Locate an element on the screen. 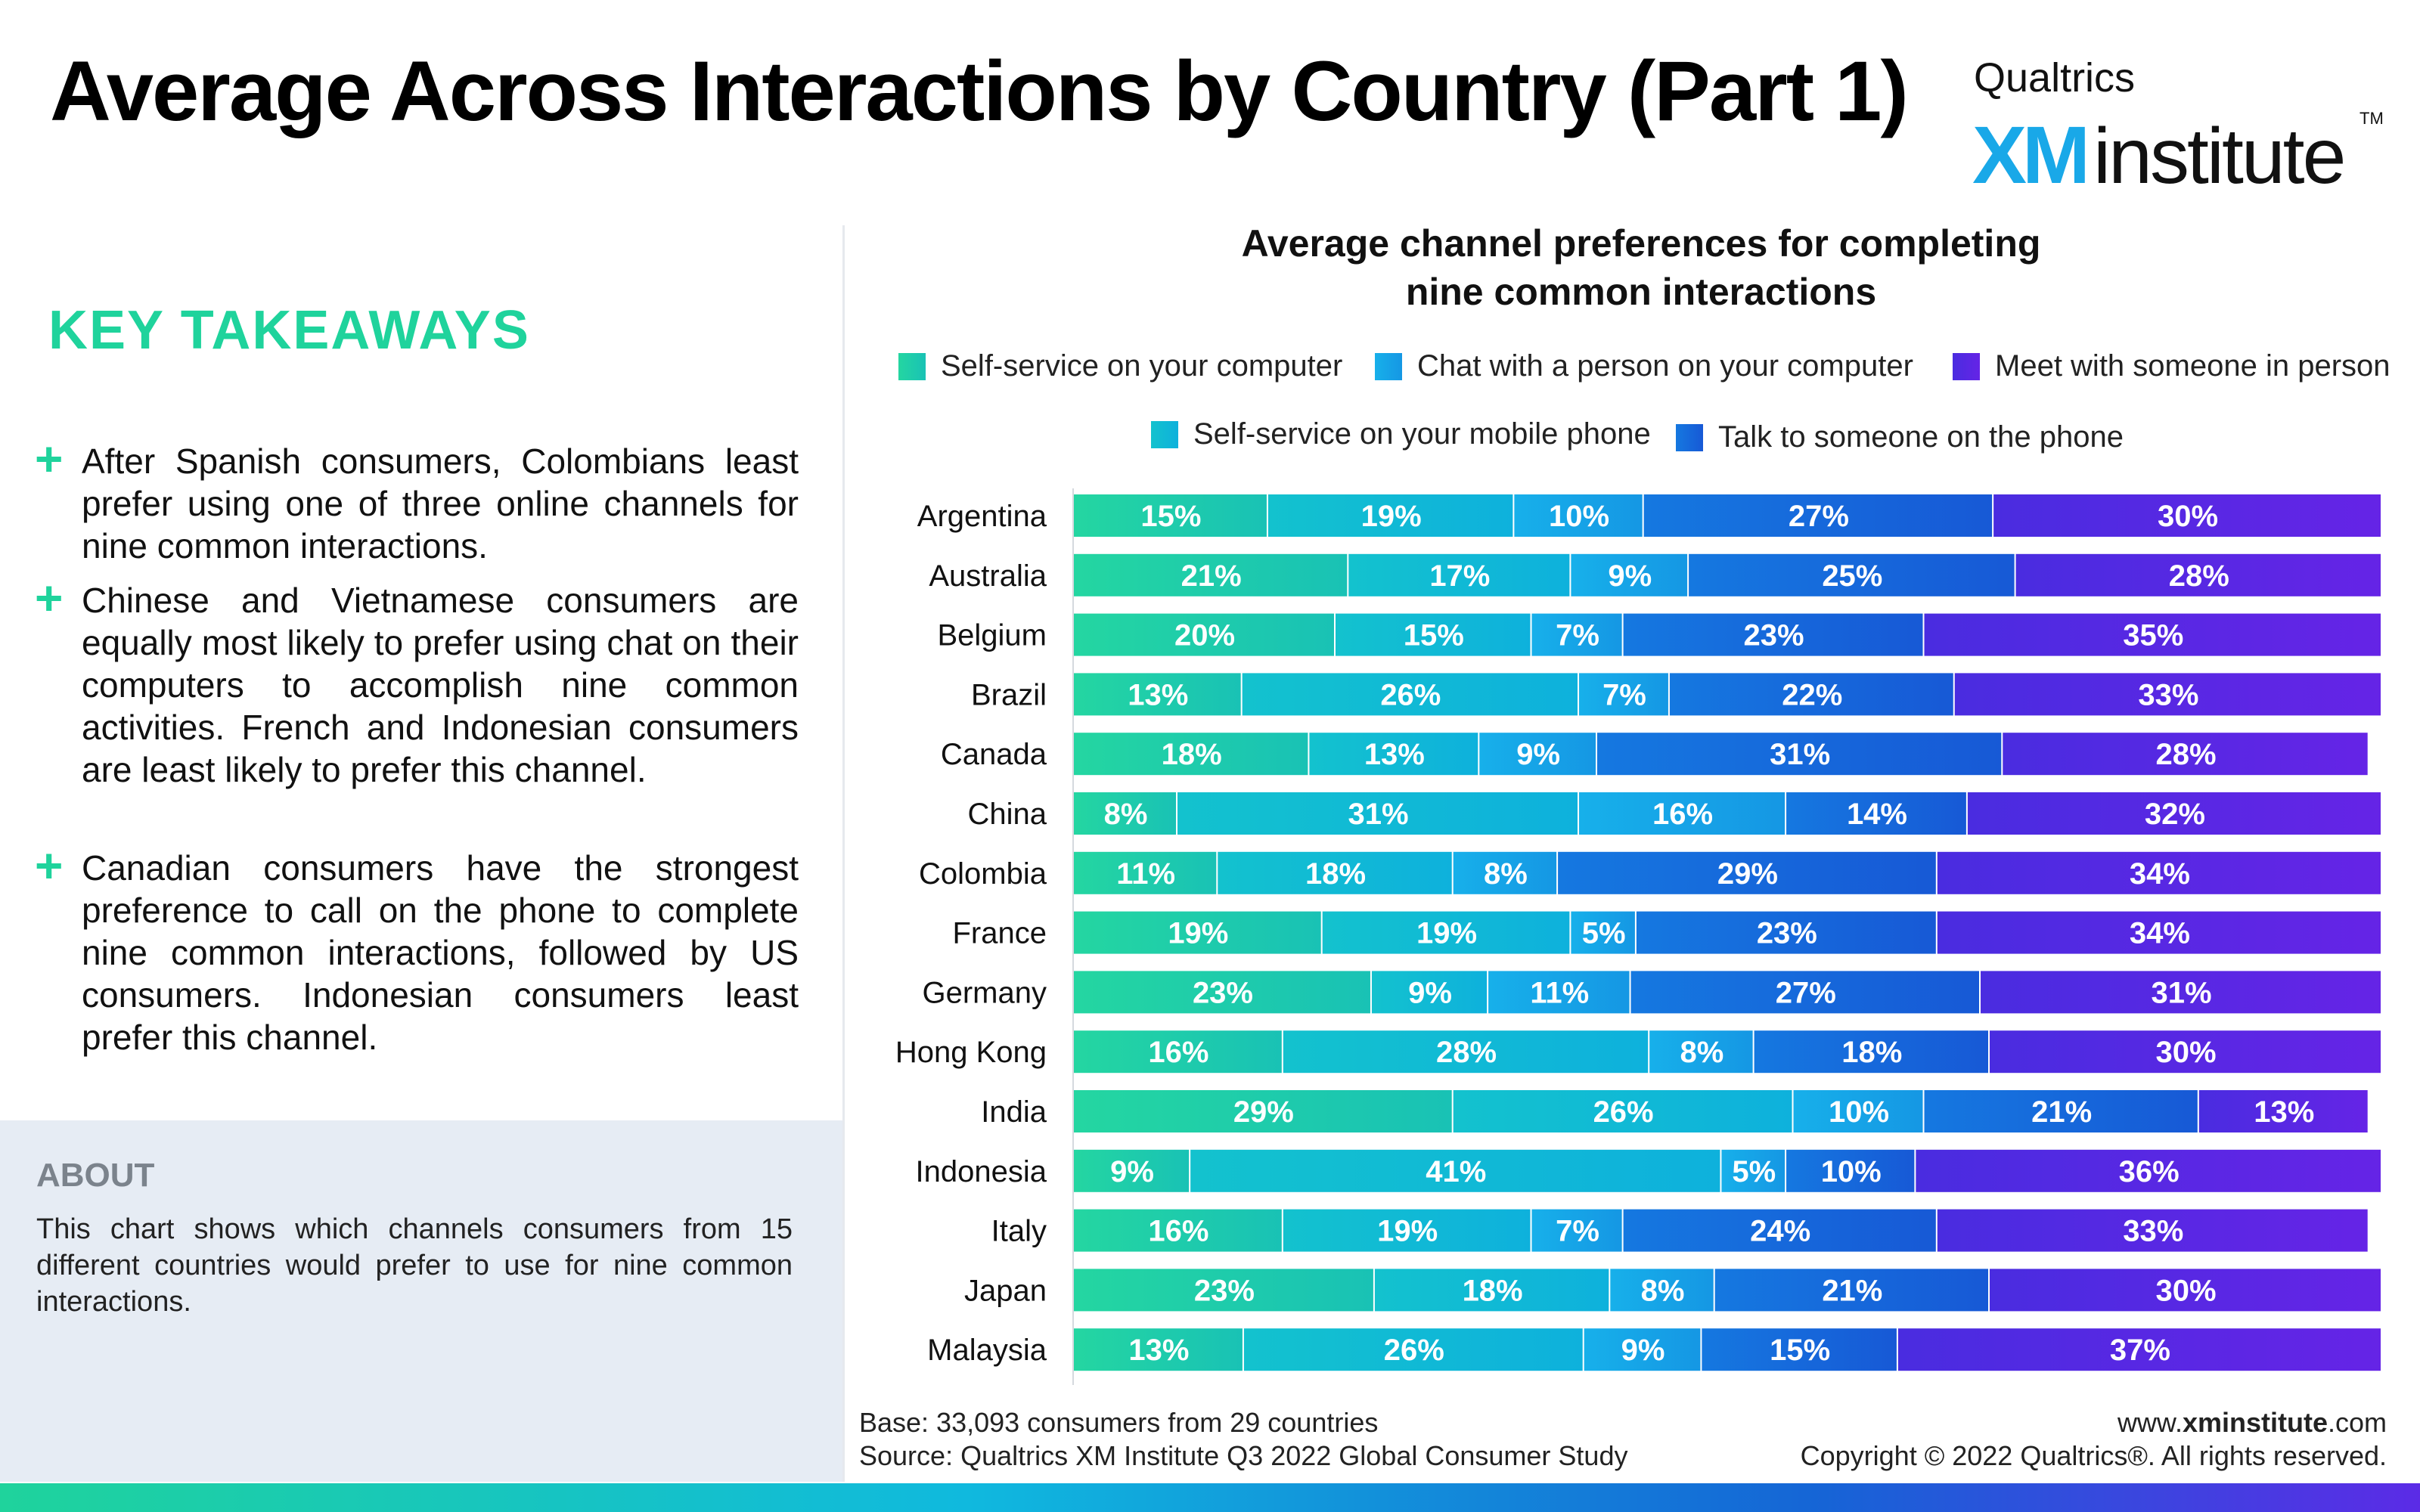 The image size is (2420, 1512). data-label: 10% is located at coordinates (1851, 1171).